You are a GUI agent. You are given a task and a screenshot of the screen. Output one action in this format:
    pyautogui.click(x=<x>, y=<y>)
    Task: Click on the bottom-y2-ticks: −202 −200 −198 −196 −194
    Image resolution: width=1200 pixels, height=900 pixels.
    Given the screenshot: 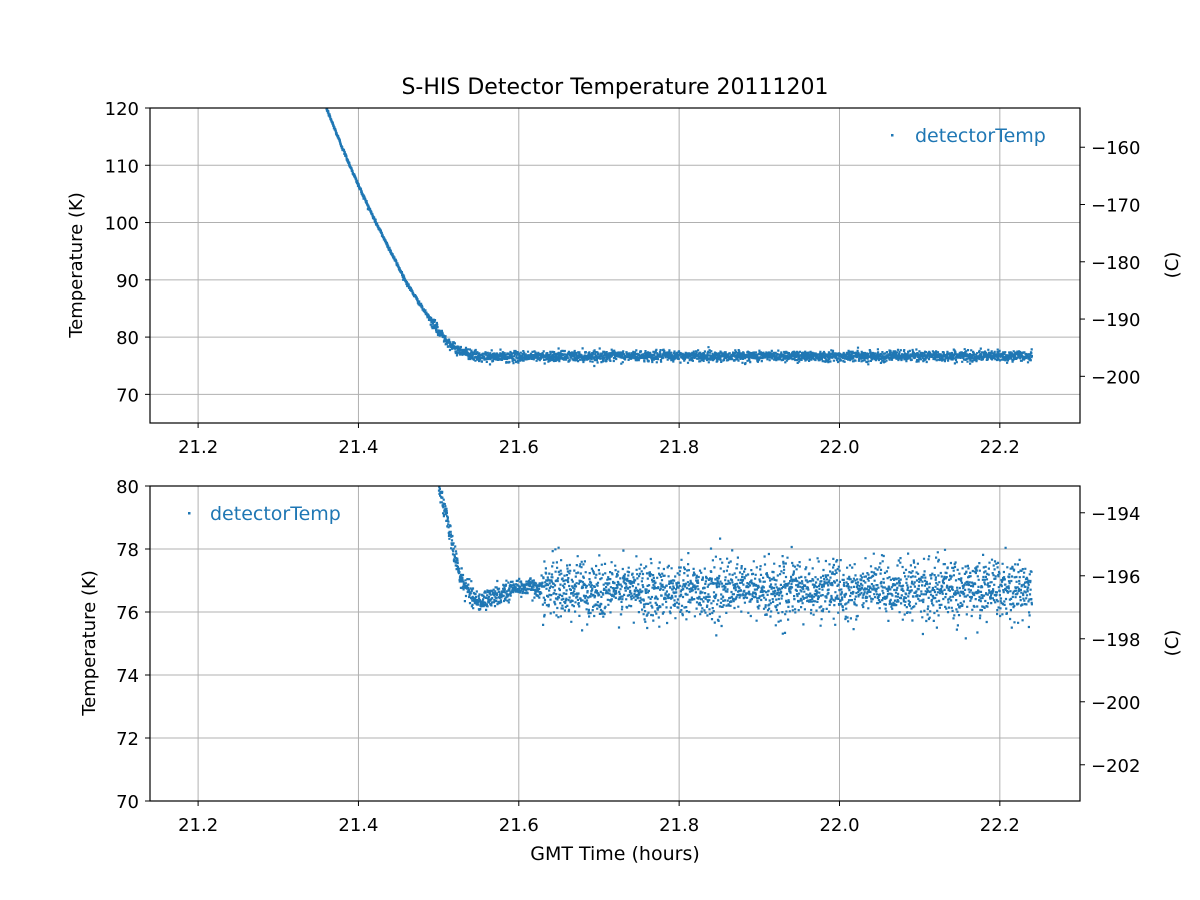 What is the action you would take?
    pyautogui.click(x=1110, y=640)
    